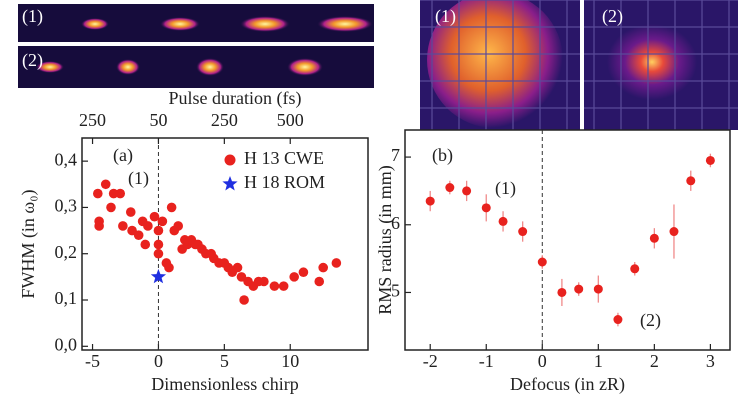 The width and height of the screenshot is (738, 399). Describe the element at coordinates (395, 291) in the screenshot. I see `y-tick-label: 5` at that location.